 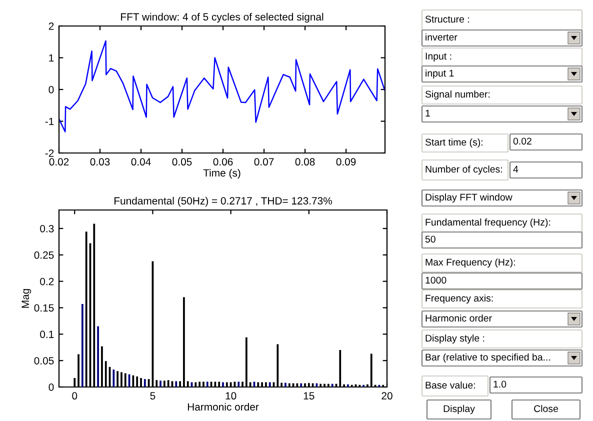 What do you see at coordinates (223, 201) in the screenshot?
I see `chart-title: Fundamental (50Hz) = 0.2717 , THD= 123.73%` at bounding box center [223, 201].